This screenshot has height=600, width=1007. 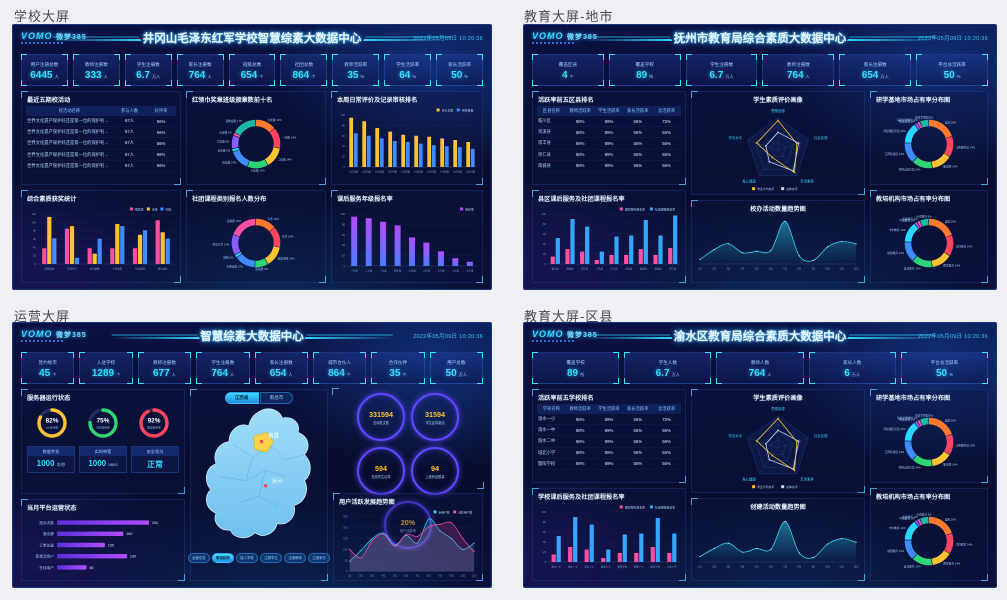 I want to click on svg-text: 7月, so click(x=785, y=268).